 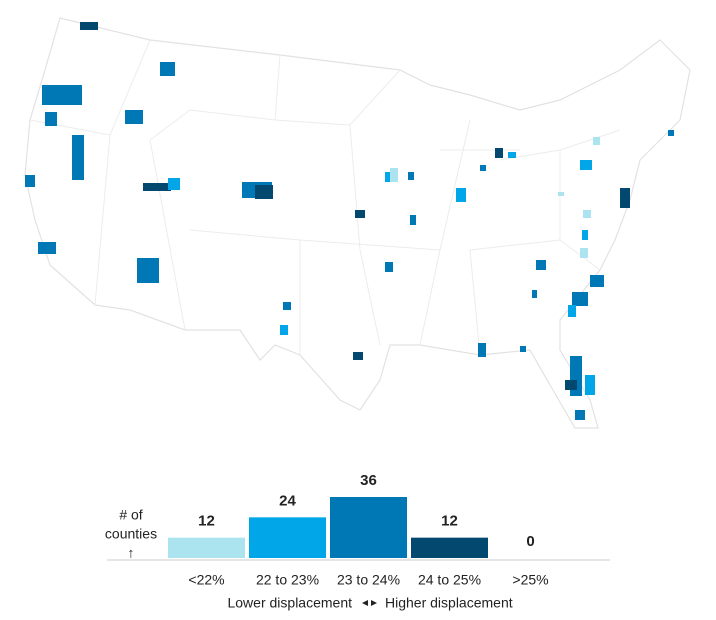 I want to click on arrow-right, so click(x=374, y=603).